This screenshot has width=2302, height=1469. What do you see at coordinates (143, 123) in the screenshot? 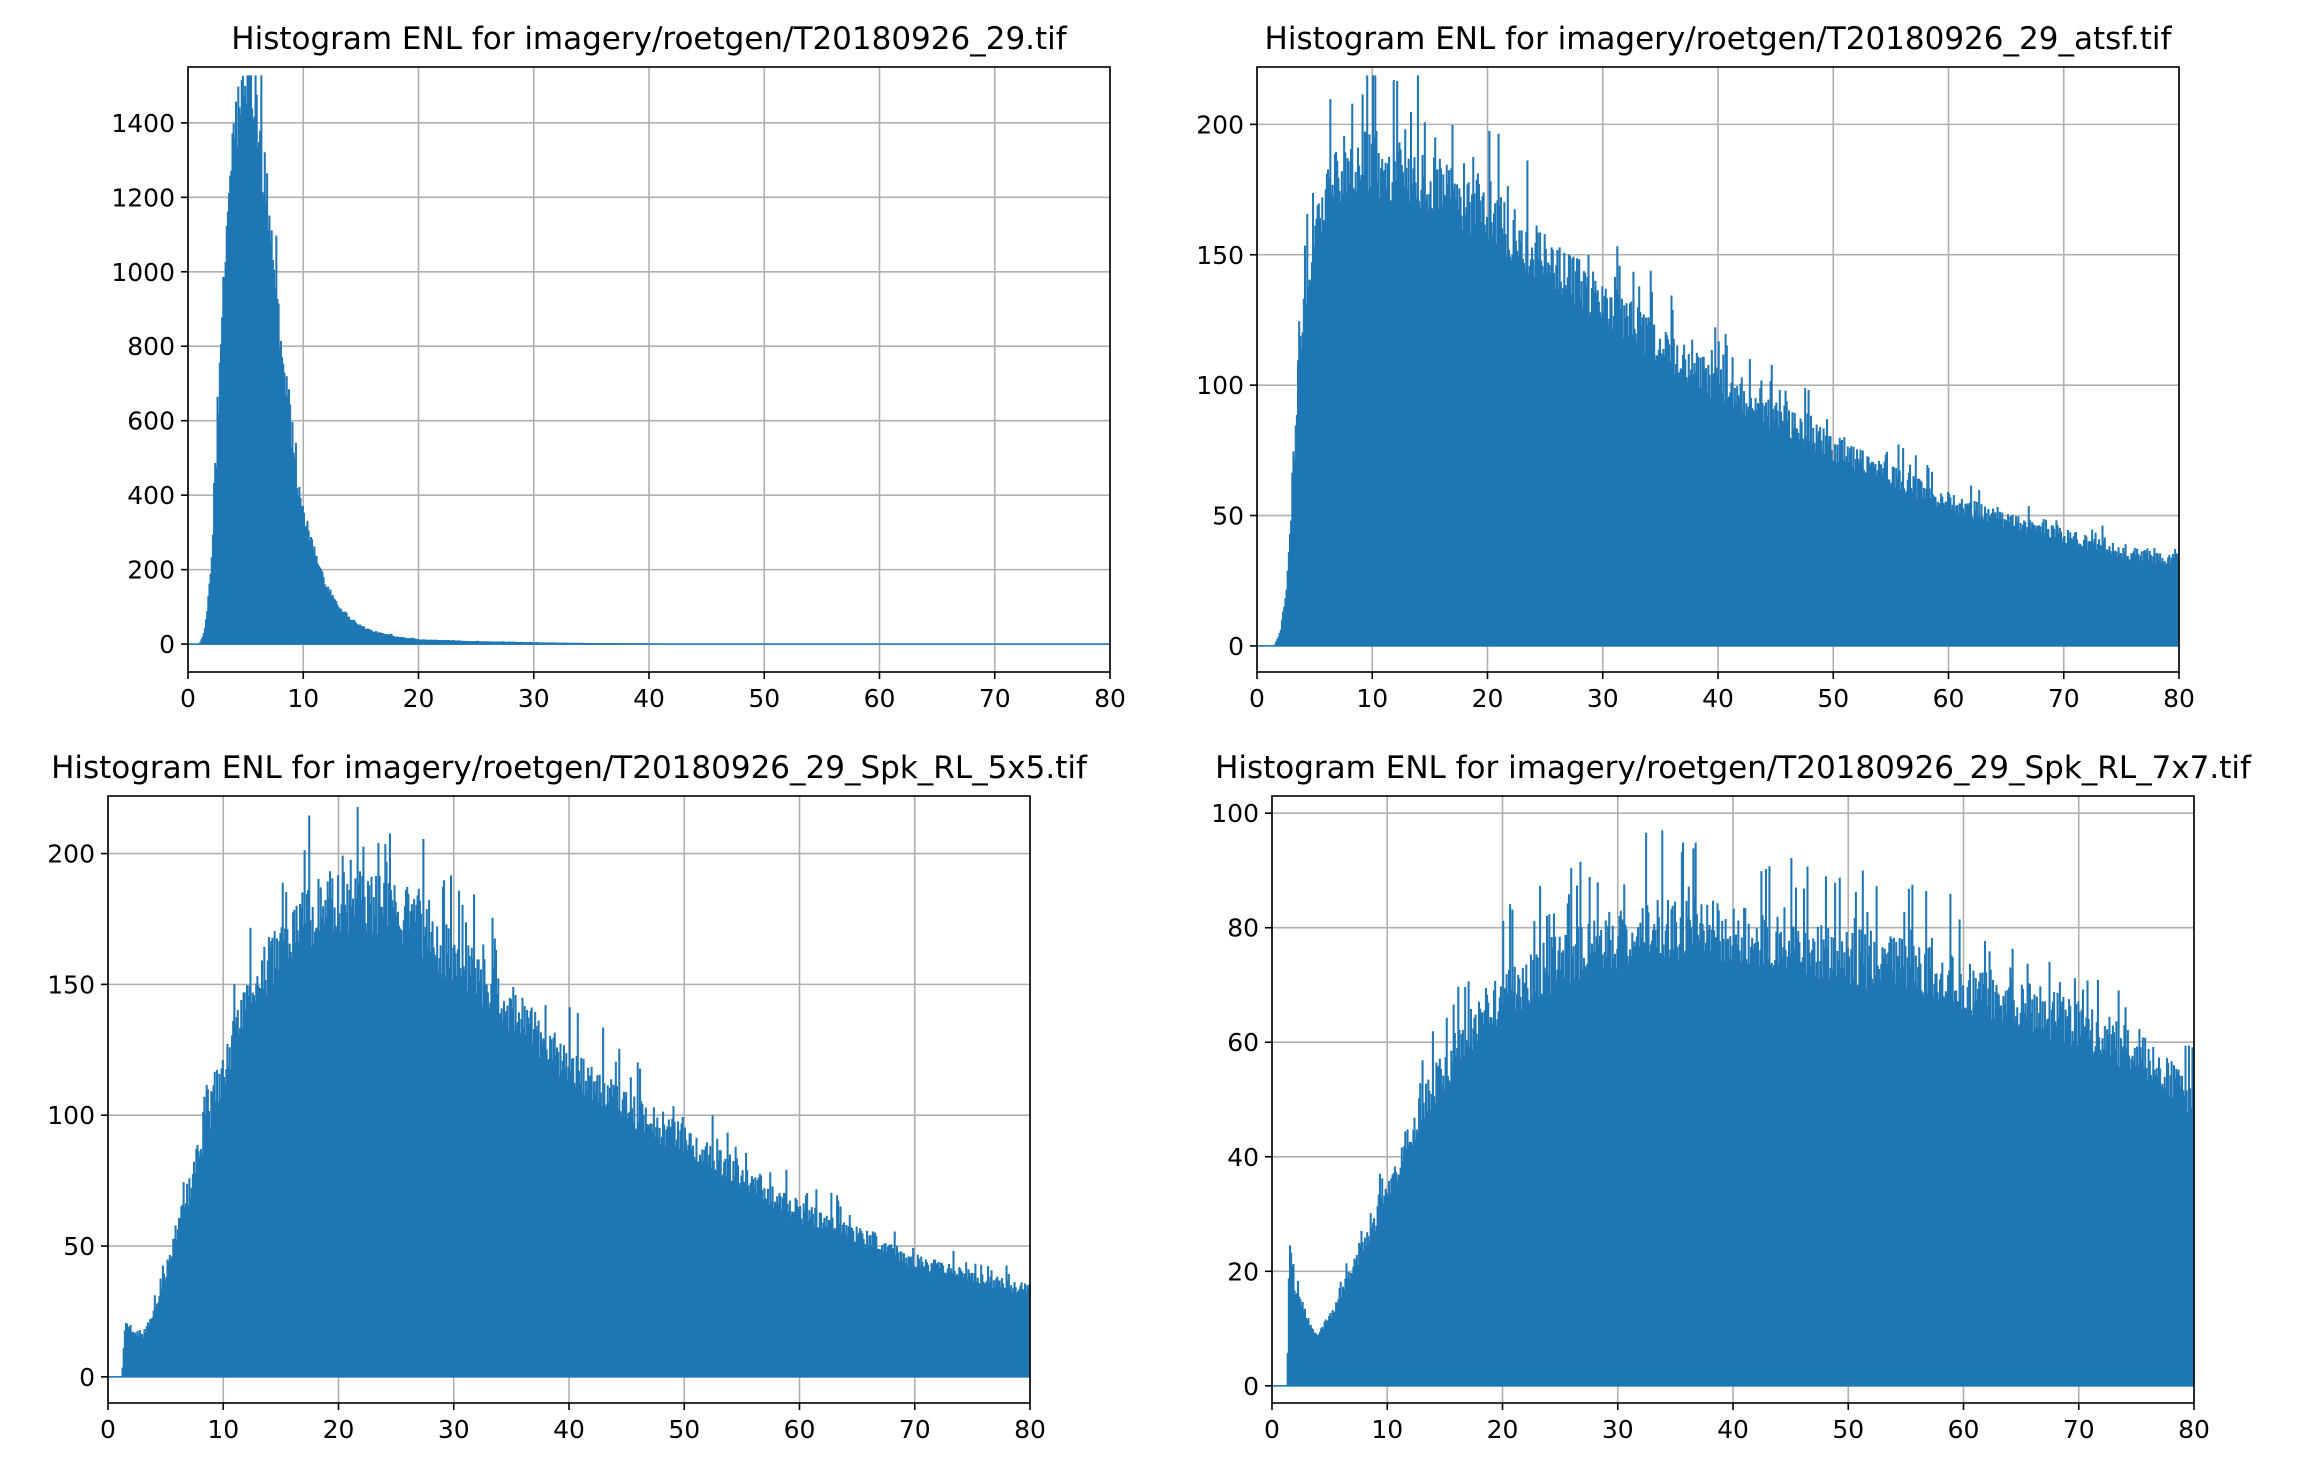
I see `y-tick-label: 1400` at bounding box center [143, 123].